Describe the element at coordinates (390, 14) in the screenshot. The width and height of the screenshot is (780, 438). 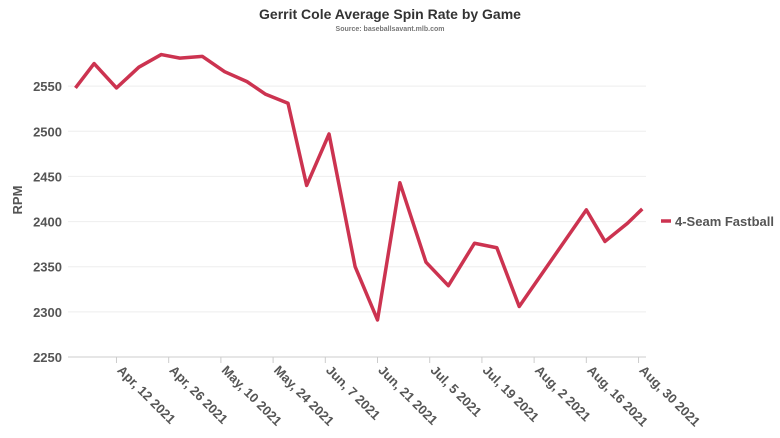
I see `chart-title: Gerrit Cole Average Spin Rate by Game` at that location.